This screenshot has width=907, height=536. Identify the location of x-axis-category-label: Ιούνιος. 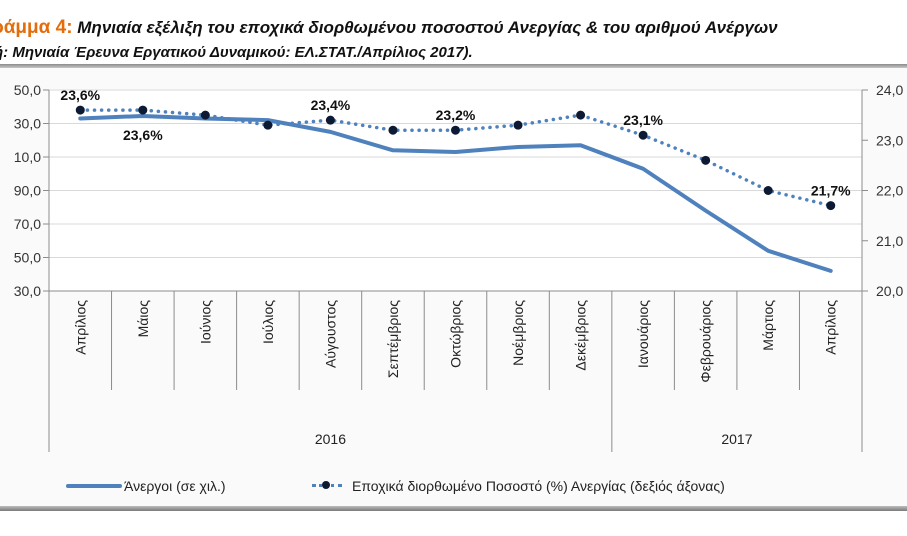
(205, 322).